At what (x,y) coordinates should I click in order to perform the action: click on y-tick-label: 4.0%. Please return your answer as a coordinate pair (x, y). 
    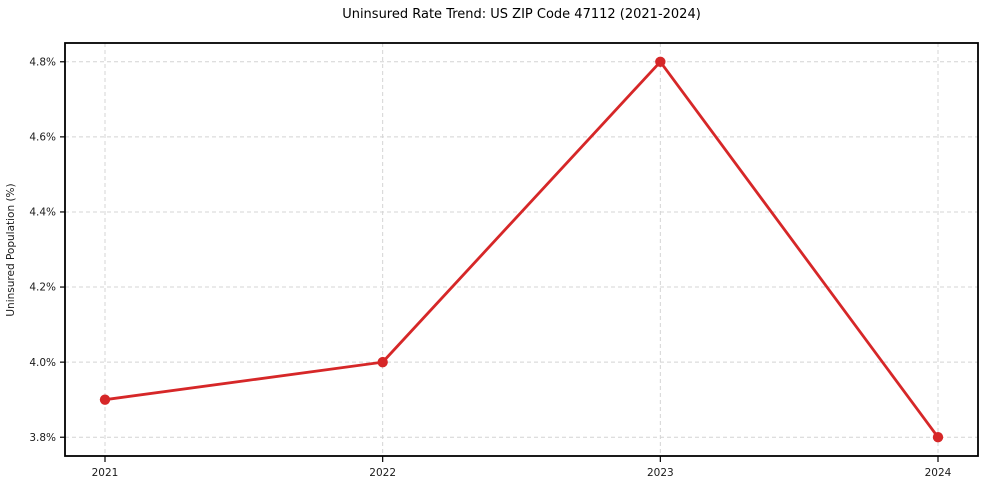
    Looking at the image, I should click on (42, 363).